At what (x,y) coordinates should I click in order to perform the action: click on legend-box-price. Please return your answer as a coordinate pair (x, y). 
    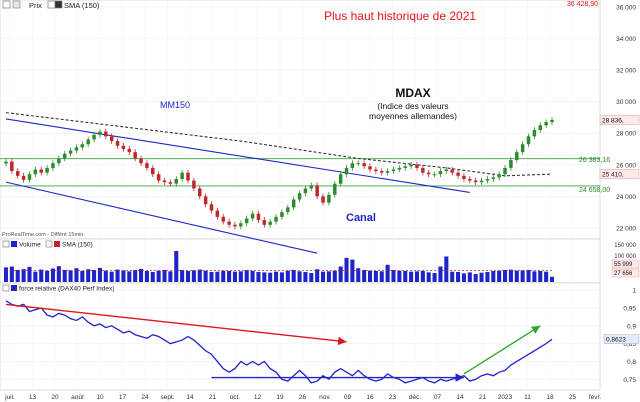
    Looking at the image, I should click on (16, 4).